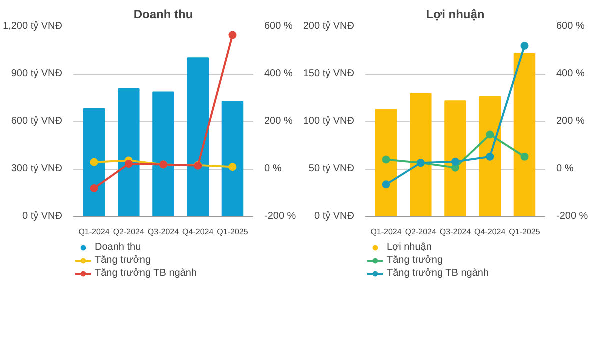 This screenshot has width=600, height=342. What do you see at coordinates (164, 15) in the screenshot?
I see `chart-title: Doanh thu` at bounding box center [164, 15].